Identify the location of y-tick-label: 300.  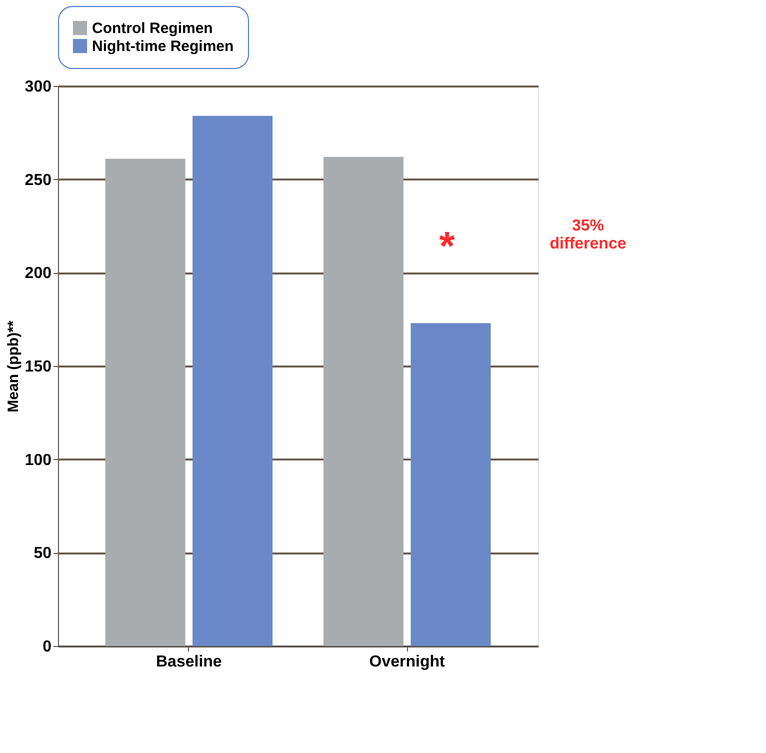
(38, 87).